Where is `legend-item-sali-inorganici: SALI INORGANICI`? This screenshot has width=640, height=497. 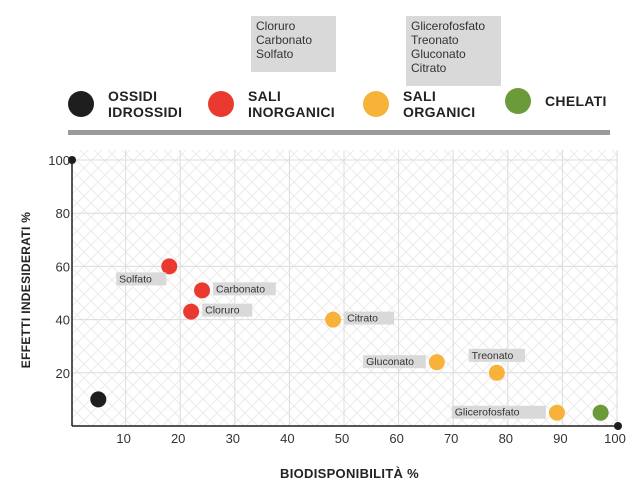 legend-item-sali-inorganici: SALI INORGANICI is located at coordinates (271, 104).